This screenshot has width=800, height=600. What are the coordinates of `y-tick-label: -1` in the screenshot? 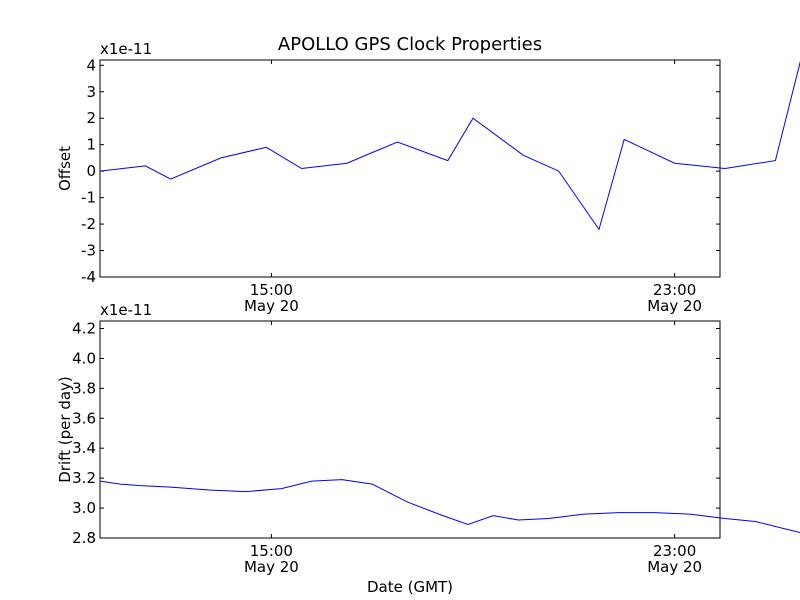 It's located at (88, 198).